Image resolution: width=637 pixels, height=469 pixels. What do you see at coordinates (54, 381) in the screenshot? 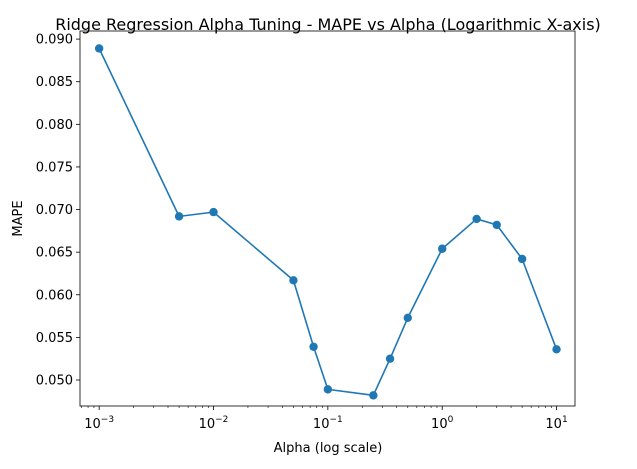
I see `y-tick-label: 0.050` at bounding box center [54, 381].